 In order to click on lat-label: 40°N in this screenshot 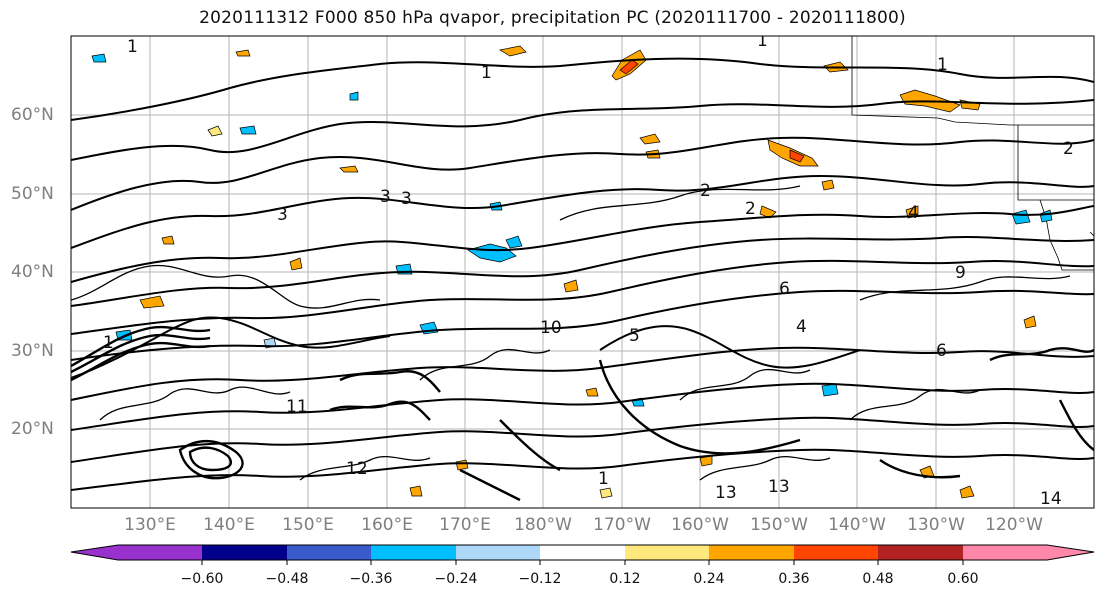, I will do `click(32, 272)`.